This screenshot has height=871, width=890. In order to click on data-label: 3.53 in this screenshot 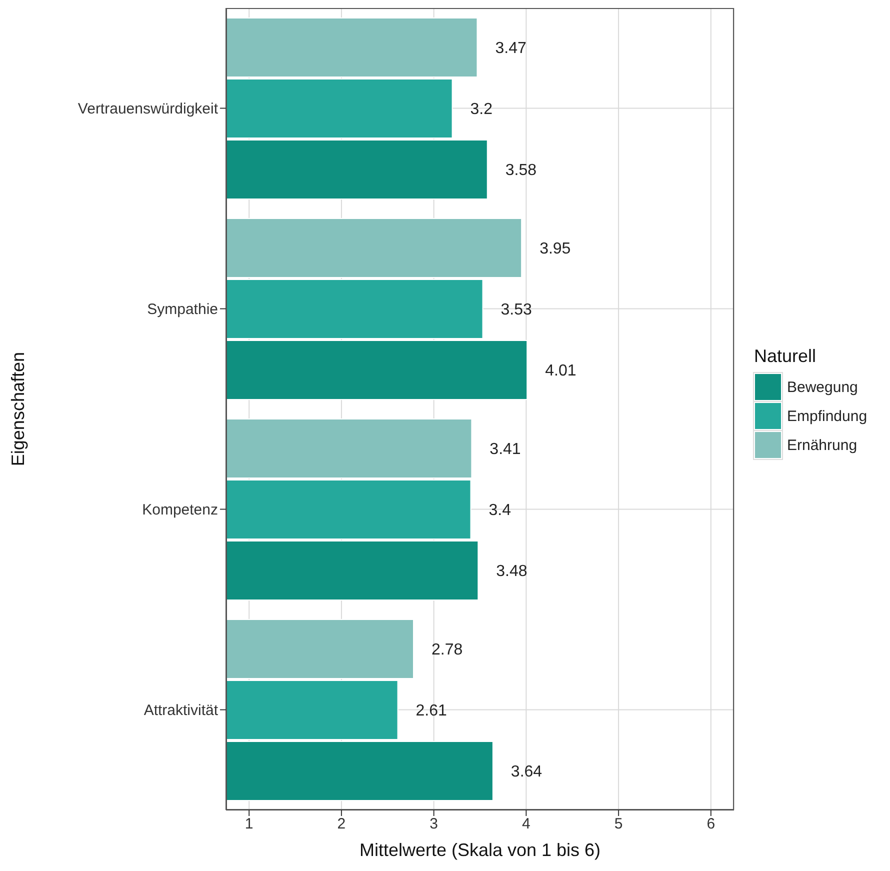, I will do `click(516, 310)`.